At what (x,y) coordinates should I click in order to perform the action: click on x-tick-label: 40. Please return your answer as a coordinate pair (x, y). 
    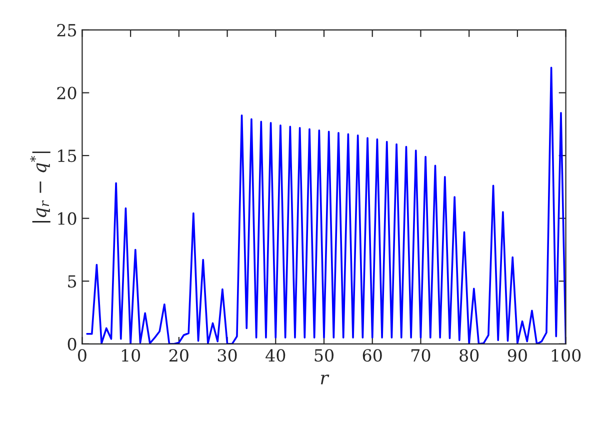
    Looking at the image, I should click on (276, 355).